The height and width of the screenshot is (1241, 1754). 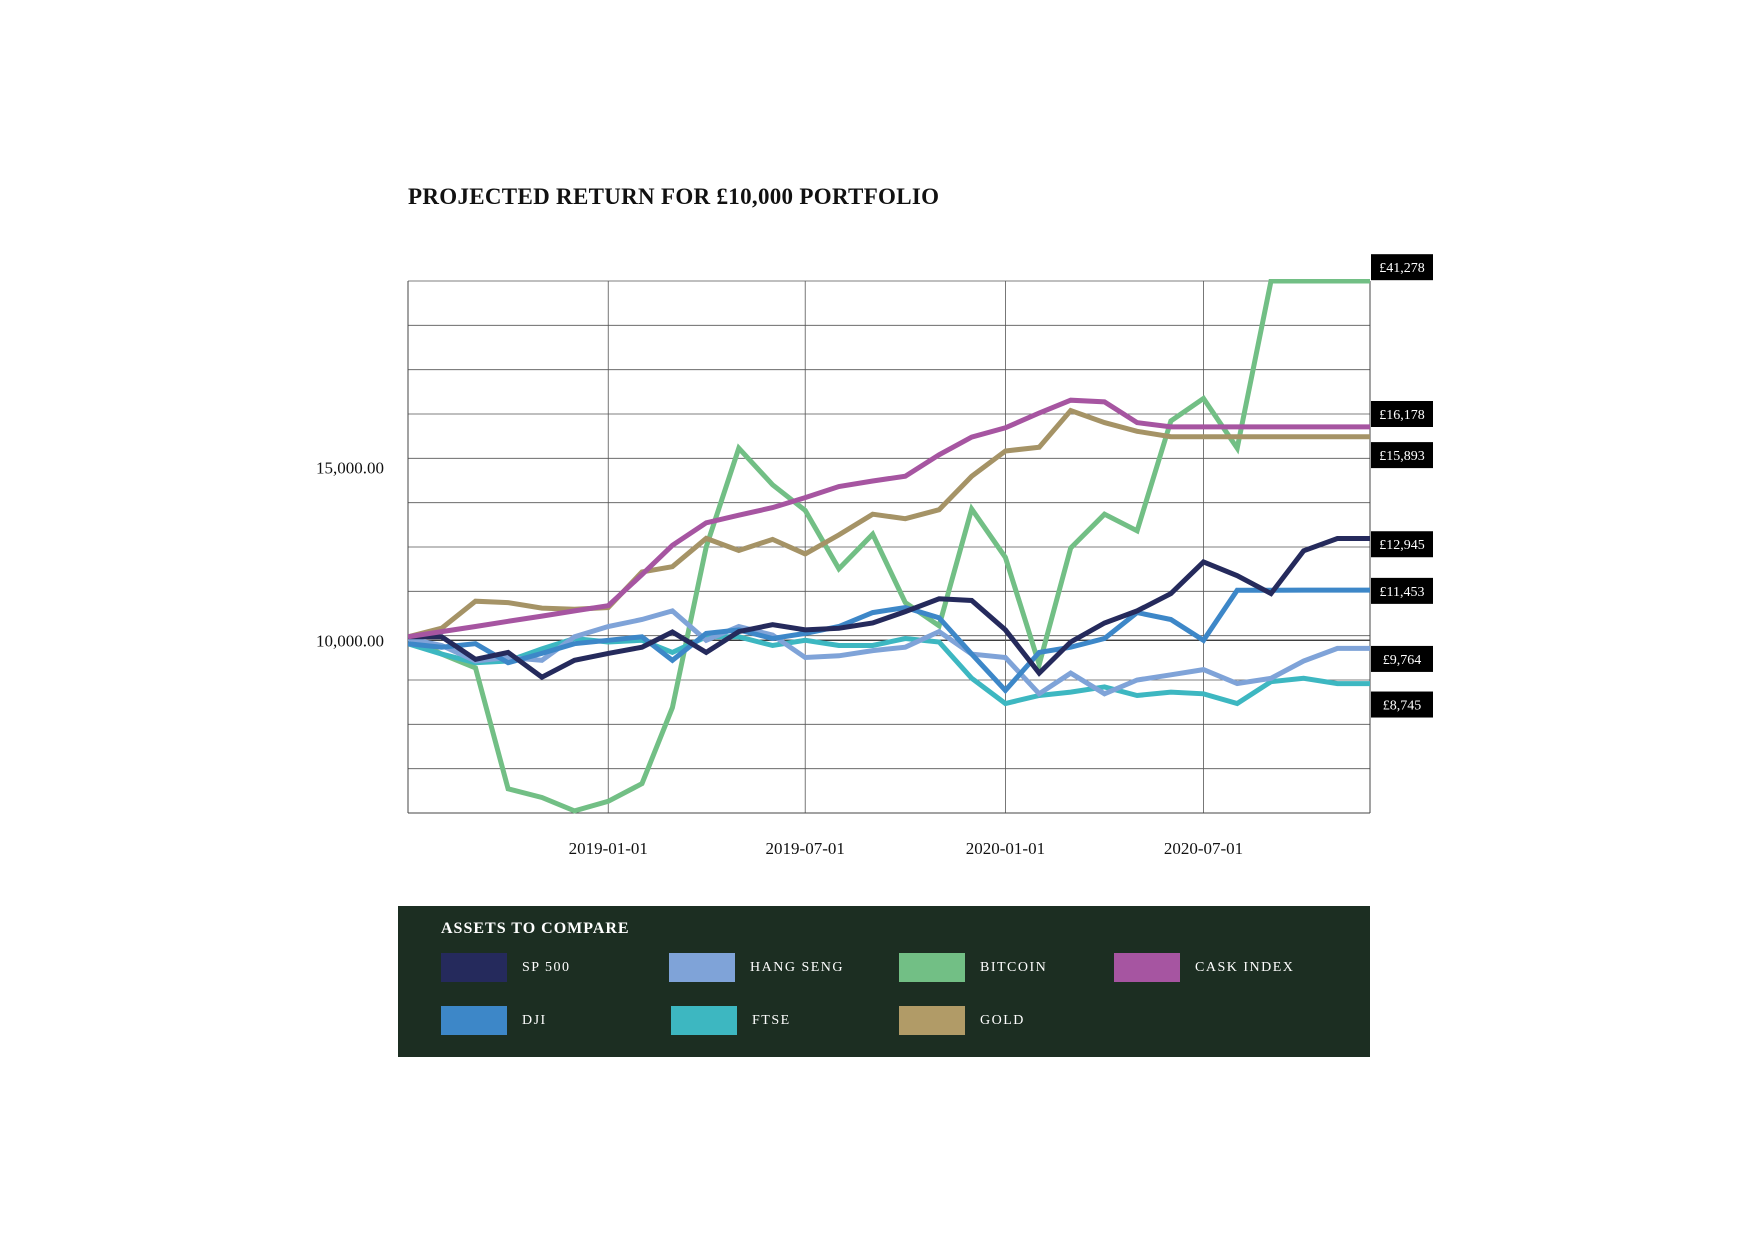 I want to click on y-tick-label: 10,000.00, so click(x=350, y=640).